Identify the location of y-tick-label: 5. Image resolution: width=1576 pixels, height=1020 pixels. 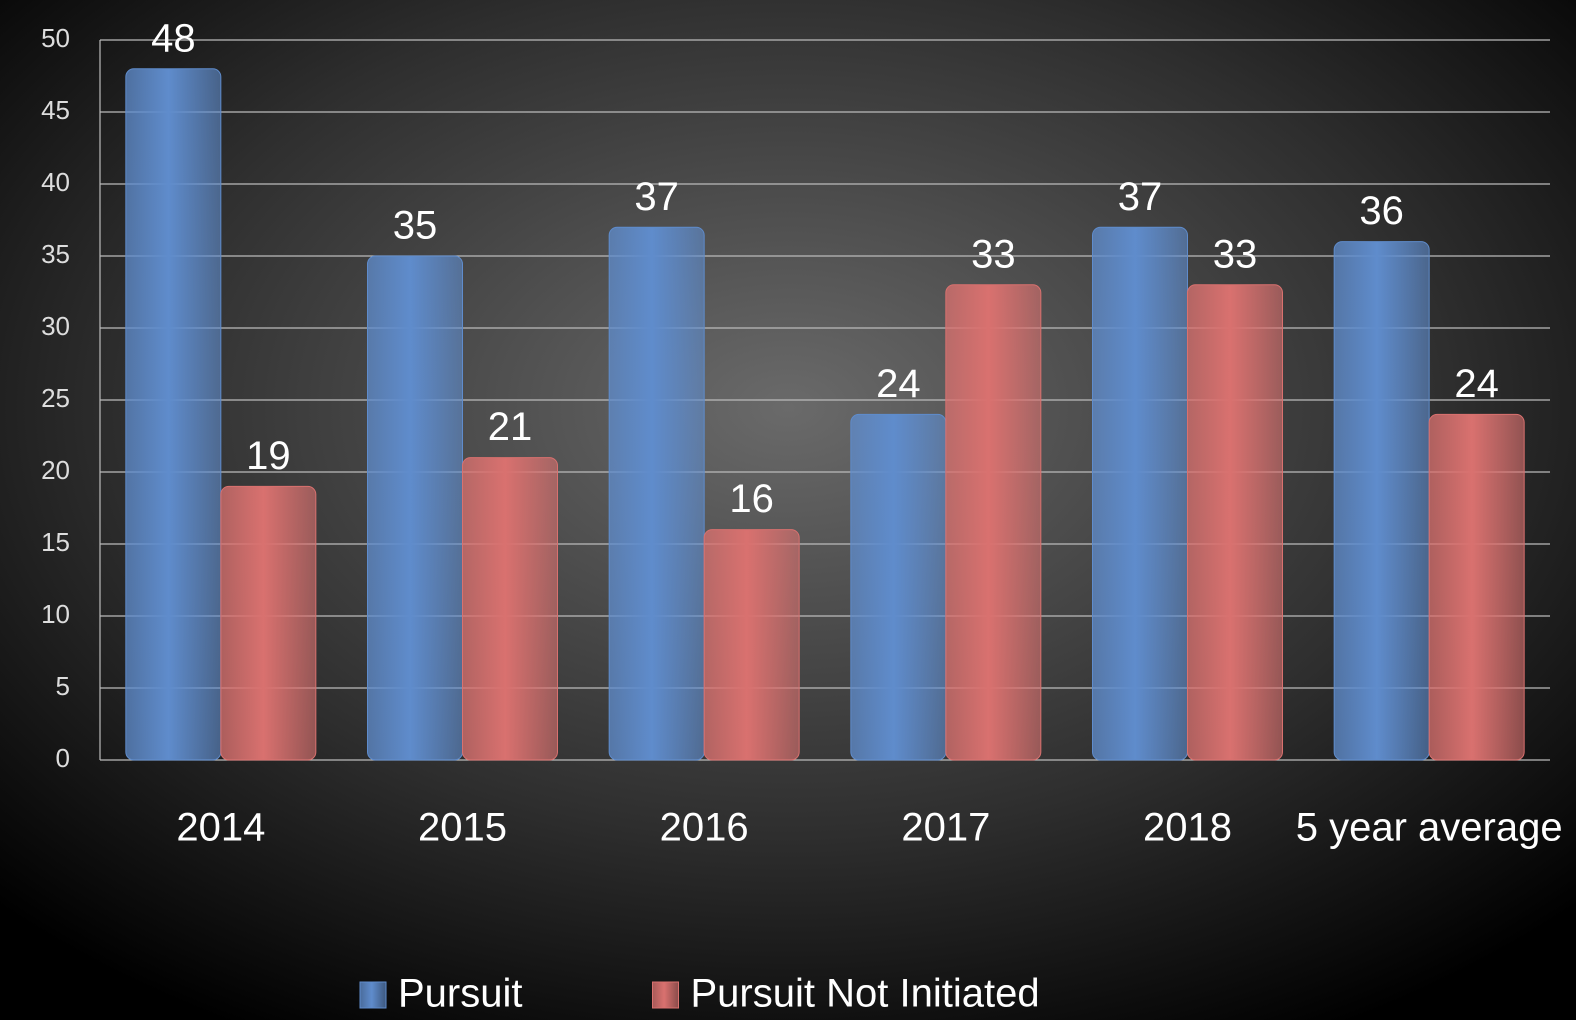
(63, 686).